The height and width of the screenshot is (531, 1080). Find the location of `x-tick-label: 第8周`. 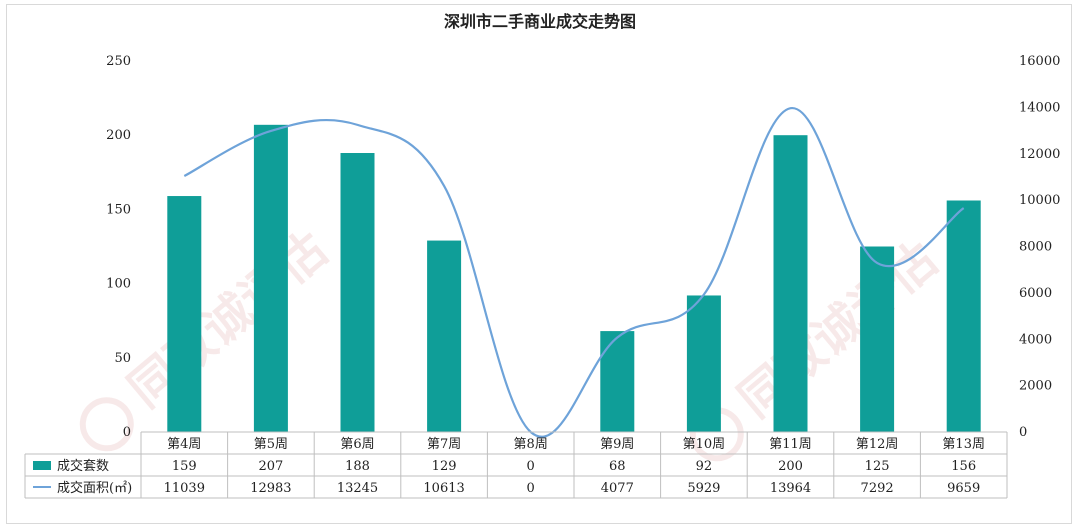

x-tick-label: 第8周 is located at coordinates (531, 444).